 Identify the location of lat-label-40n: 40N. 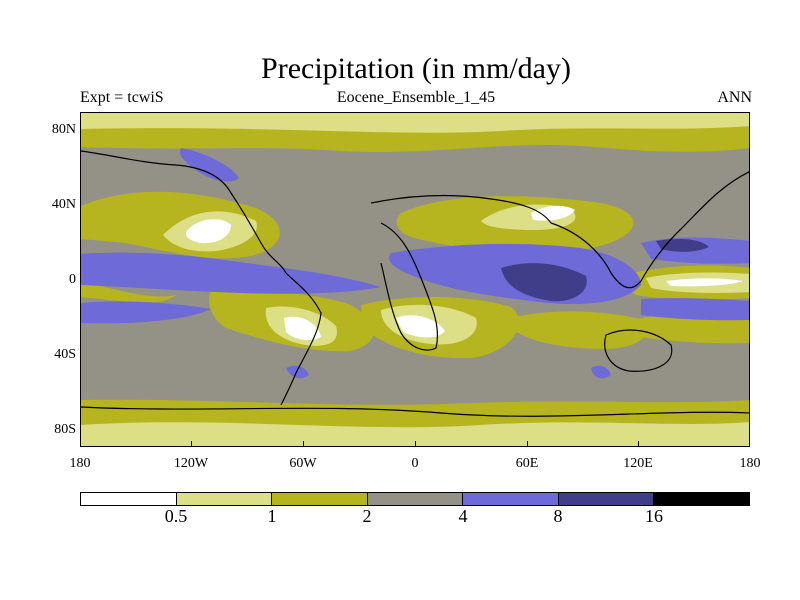
(63, 204).